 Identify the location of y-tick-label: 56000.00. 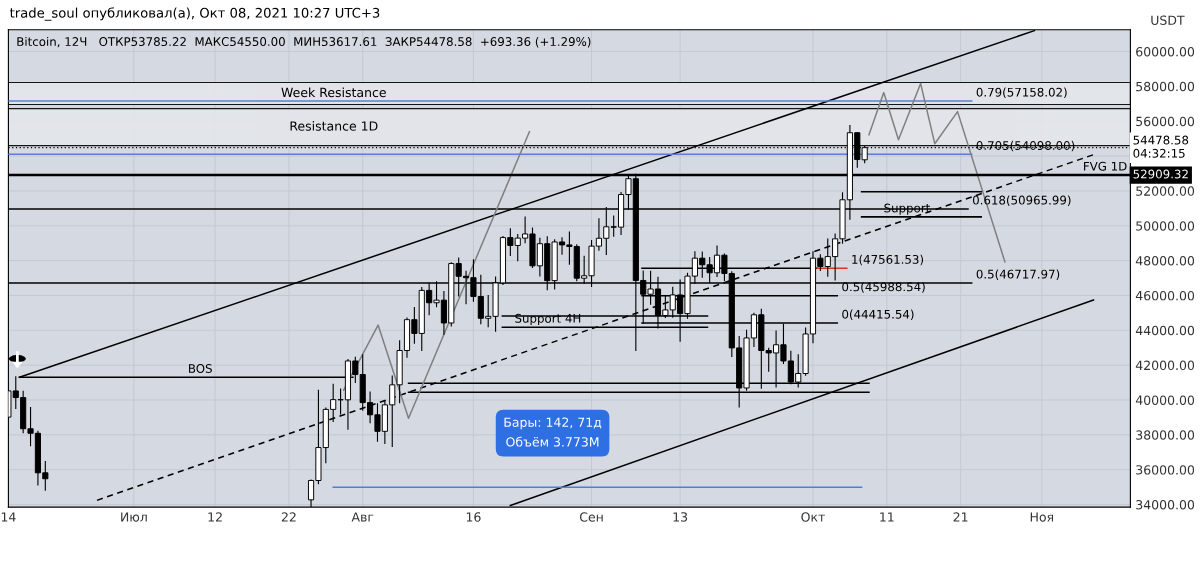
(1165, 121).